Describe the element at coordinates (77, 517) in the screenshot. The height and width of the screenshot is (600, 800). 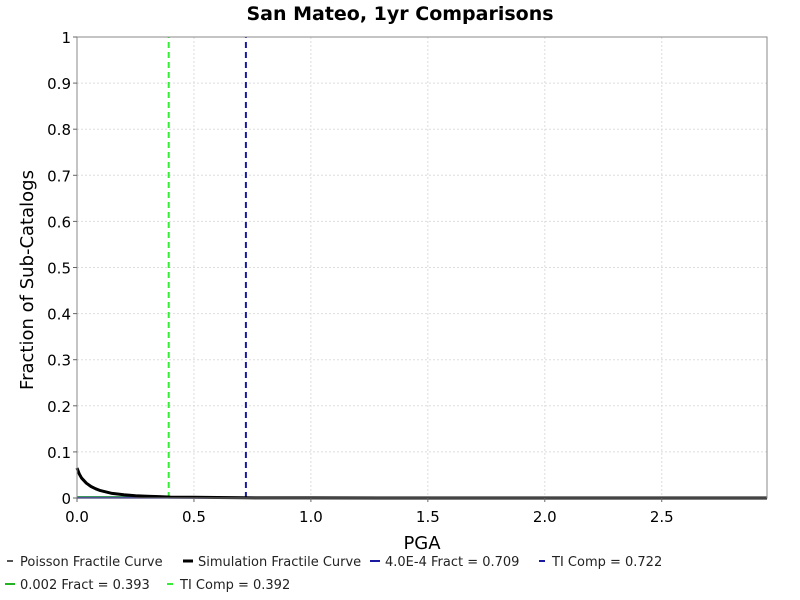
I see `x-tick-label: 0.0` at that location.